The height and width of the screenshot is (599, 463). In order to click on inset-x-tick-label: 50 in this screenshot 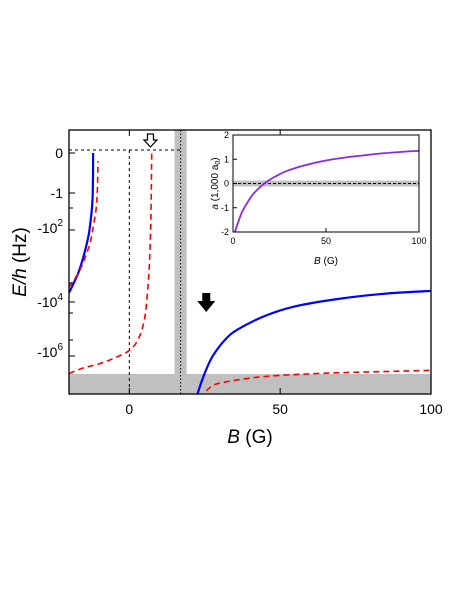, I will do `click(326, 241)`.